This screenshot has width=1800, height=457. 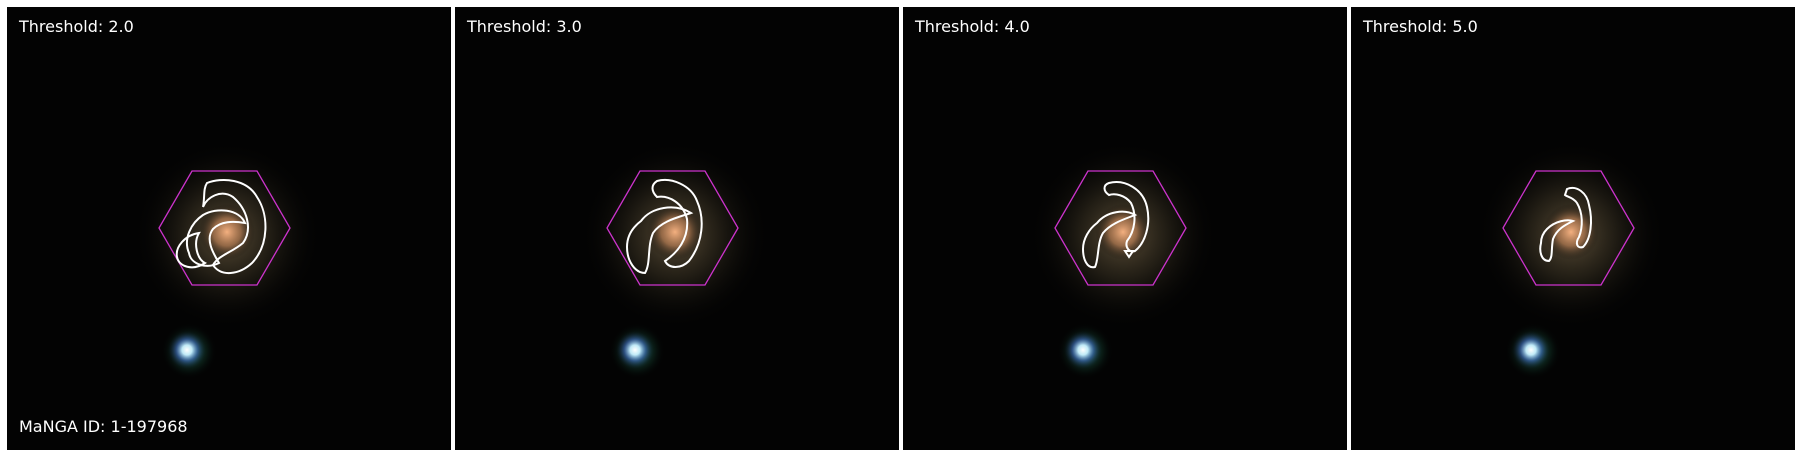 I want to click on manga-id-label: MaNGA ID: 1-197968, so click(x=103, y=426).